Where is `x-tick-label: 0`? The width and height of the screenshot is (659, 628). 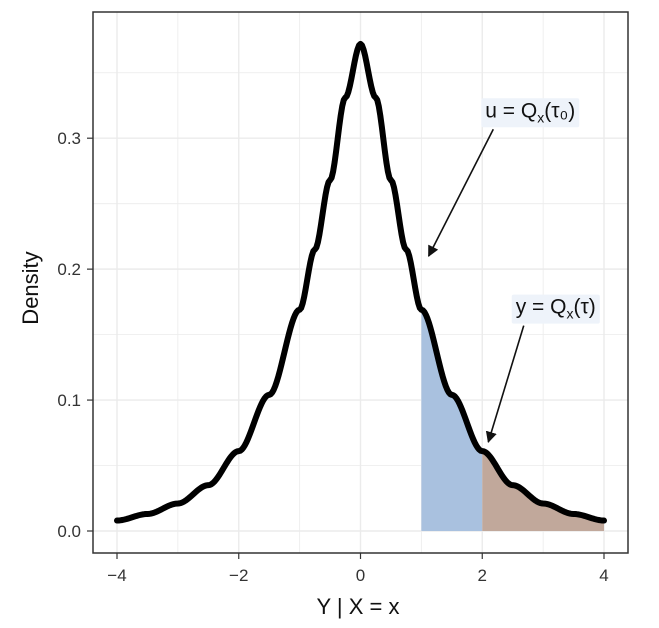
x-tick-label: 0 is located at coordinates (360, 575).